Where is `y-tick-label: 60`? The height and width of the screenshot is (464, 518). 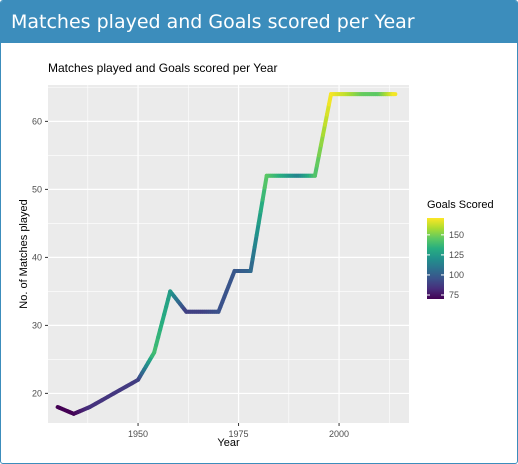
y-tick-label: 60 is located at coordinates (37, 121).